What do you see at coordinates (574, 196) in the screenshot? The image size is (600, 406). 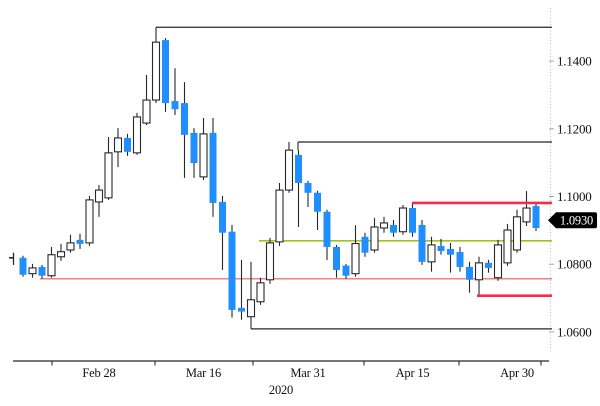 I see `y-axis-label: 1.1000` at bounding box center [574, 196].